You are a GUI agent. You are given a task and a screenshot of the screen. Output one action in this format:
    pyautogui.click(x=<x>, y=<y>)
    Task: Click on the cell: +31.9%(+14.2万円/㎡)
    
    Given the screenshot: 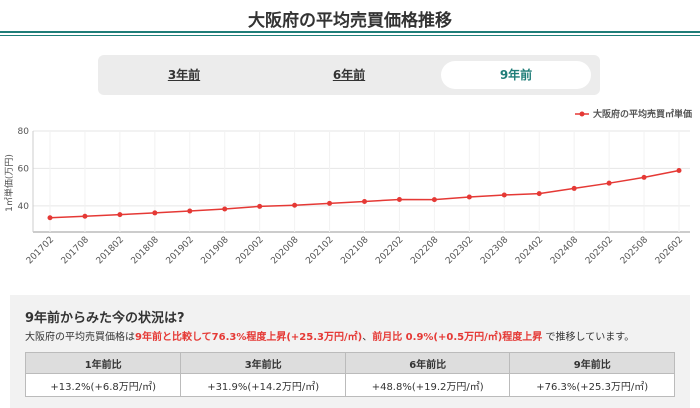 What is the action you would take?
    pyautogui.click(x=263, y=385)
    